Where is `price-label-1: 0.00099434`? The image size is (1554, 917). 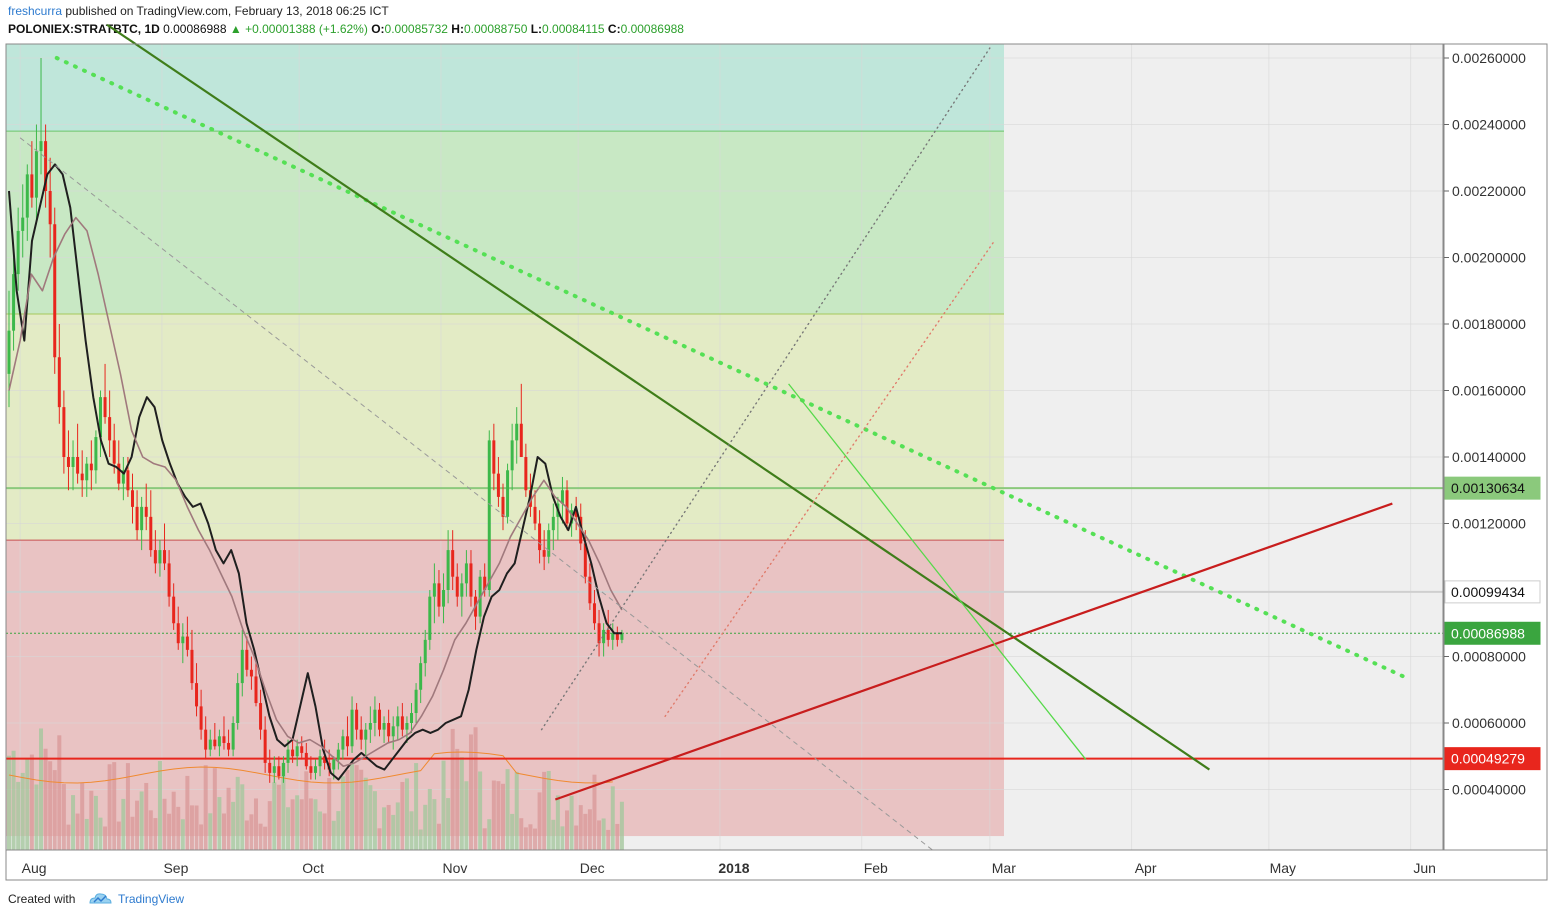
price-label-1: 0.00099434 is located at coordinates (1488, 592).